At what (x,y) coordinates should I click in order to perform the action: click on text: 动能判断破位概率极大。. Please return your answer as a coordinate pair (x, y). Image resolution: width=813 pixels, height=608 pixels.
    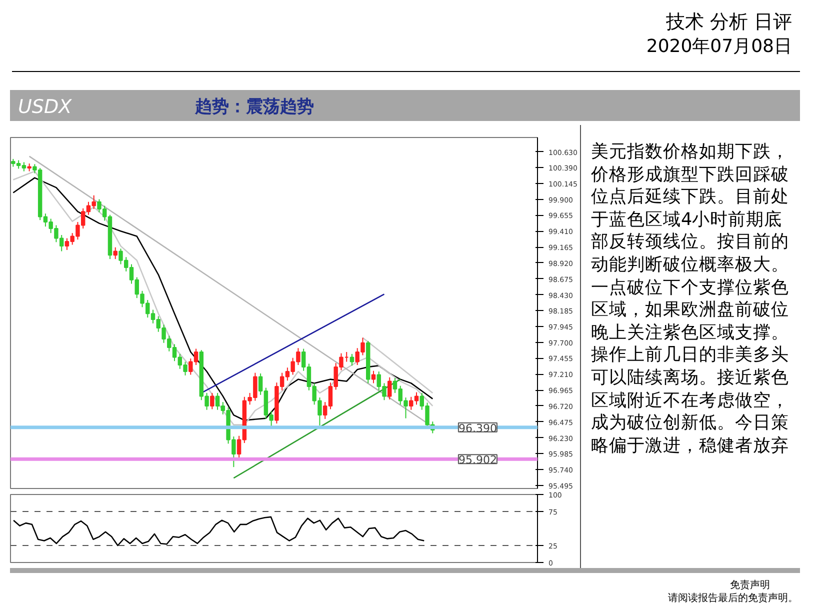
    Looking at the image, I should click on (690, 265).